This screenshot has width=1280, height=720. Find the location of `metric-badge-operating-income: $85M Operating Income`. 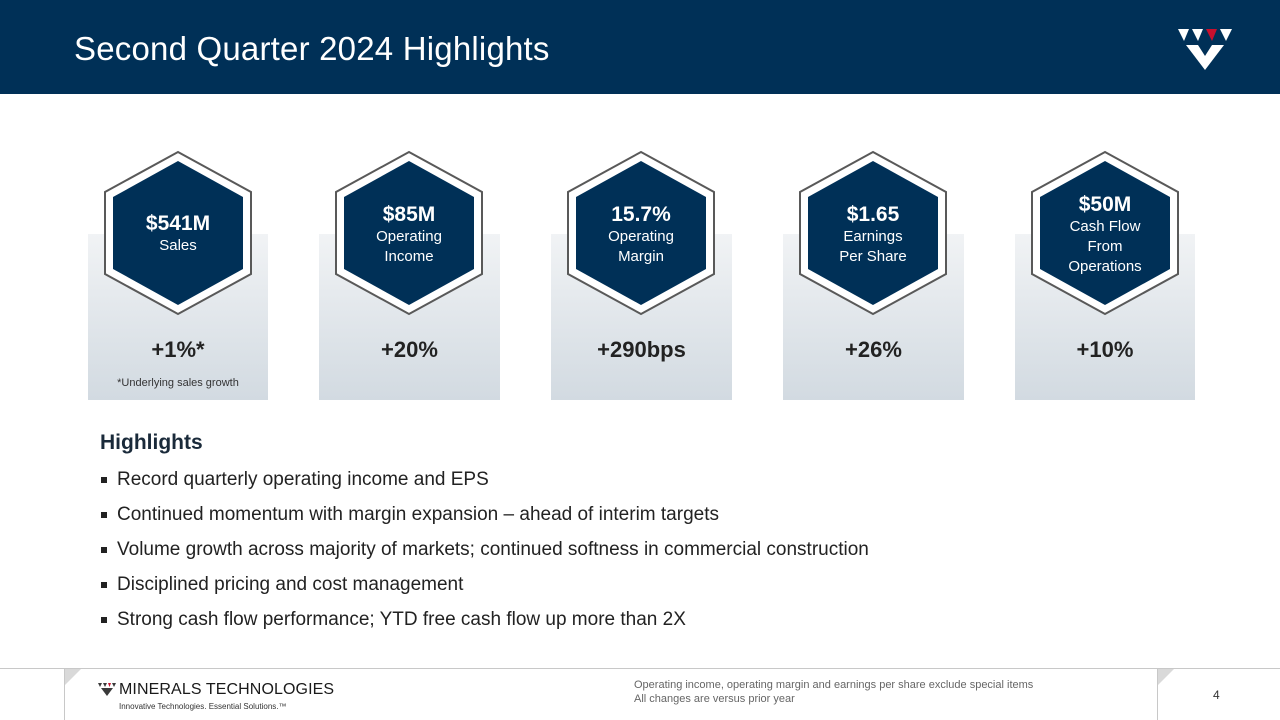

metric-badge-operating-income: $85M Operating Income is located at coordinates (409, 233).